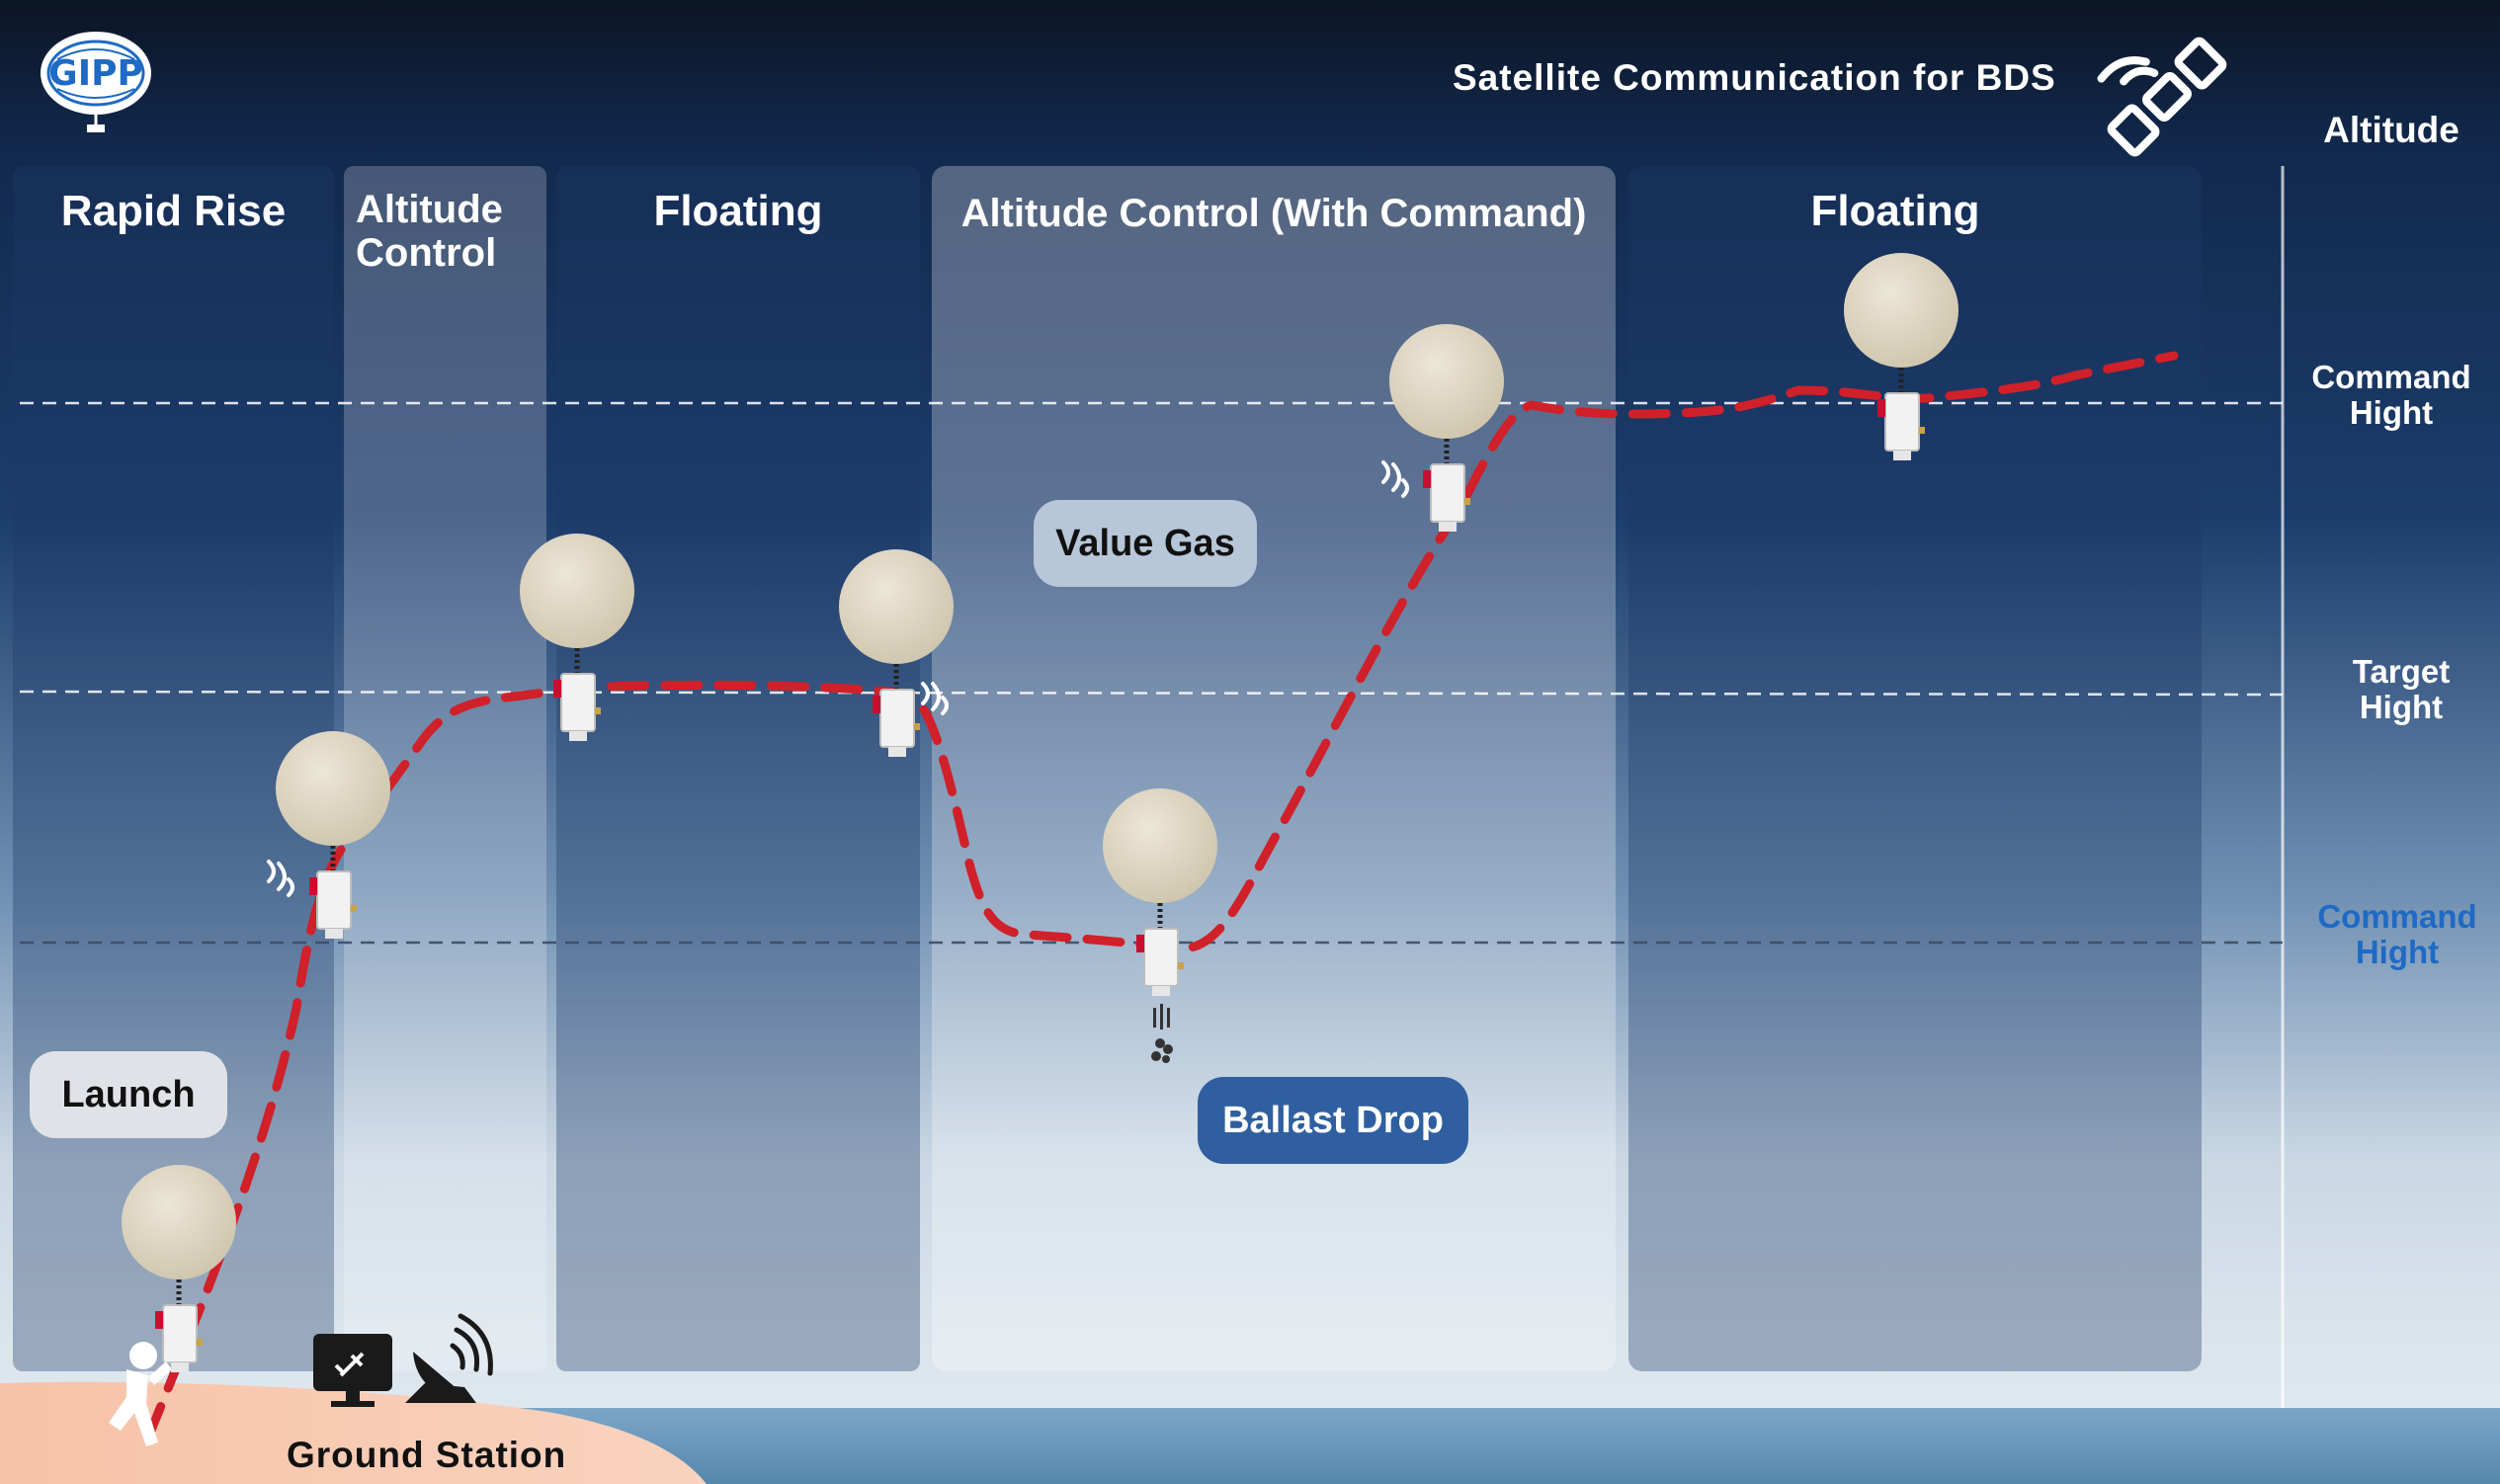  What do you see at coordinates (352, 1370) in the screenshot?
I see `monitor-satellite-icon` at bounding box center [352, 1370].